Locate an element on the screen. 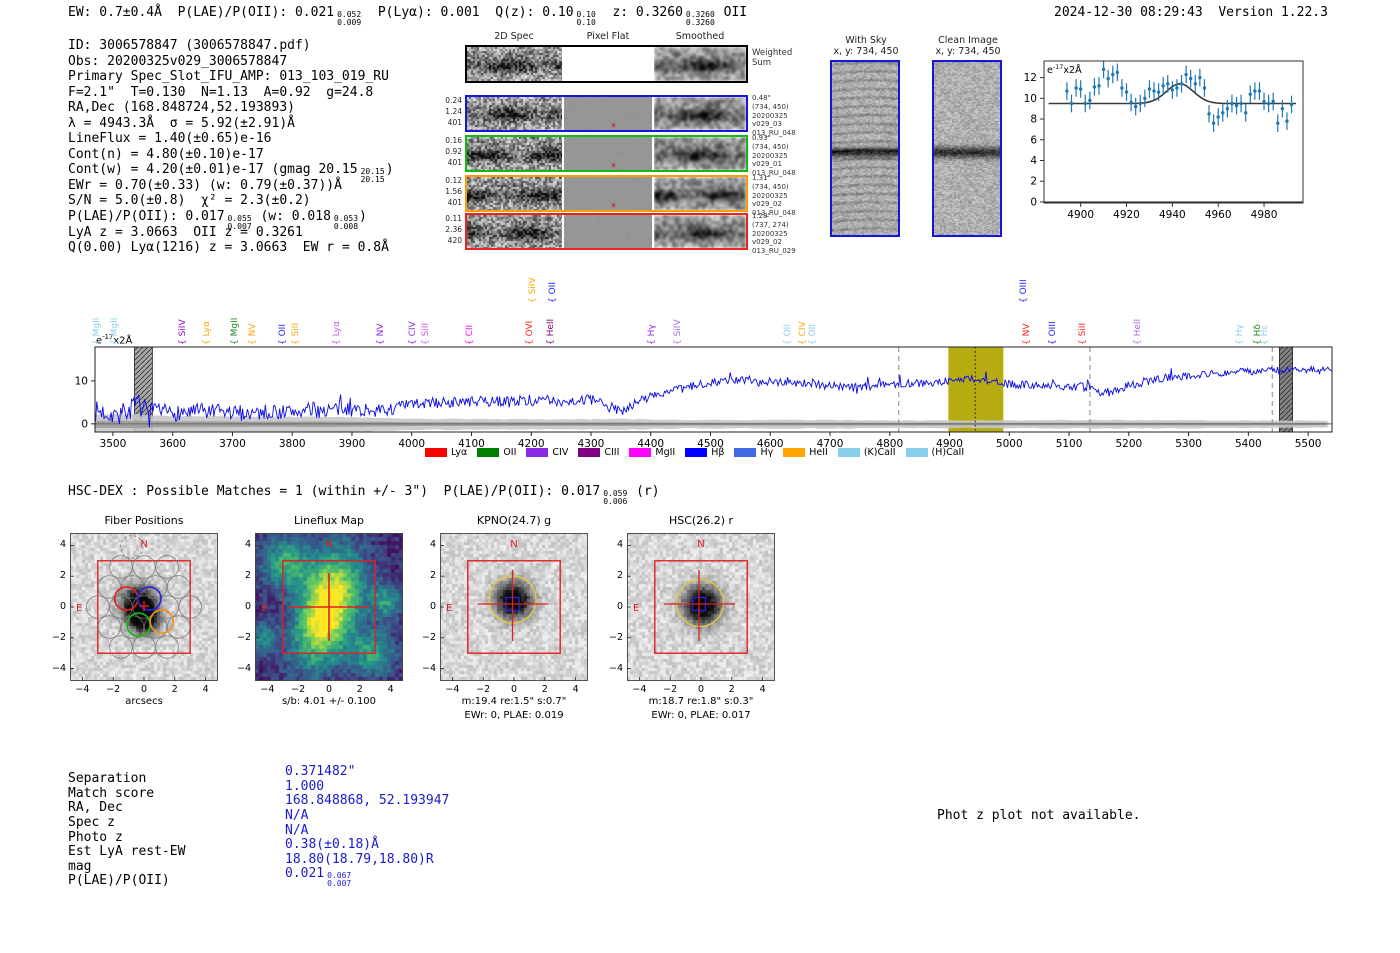 This screenshot has height=953, width=1400. hsc-xlabel: m:18.7 re:1.8" s:0.3" is located at coordinates (701, 701).